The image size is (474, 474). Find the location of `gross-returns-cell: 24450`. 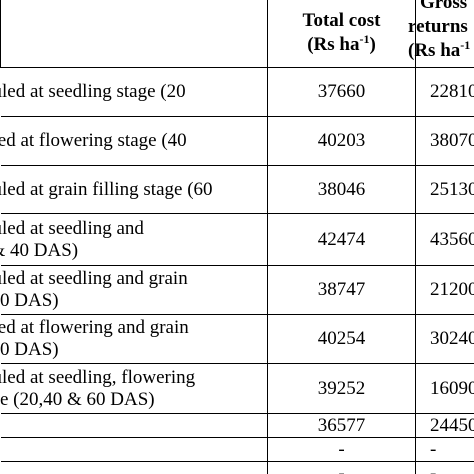

gross-returns-cell: 24450 is located at coordinates (444, 425).